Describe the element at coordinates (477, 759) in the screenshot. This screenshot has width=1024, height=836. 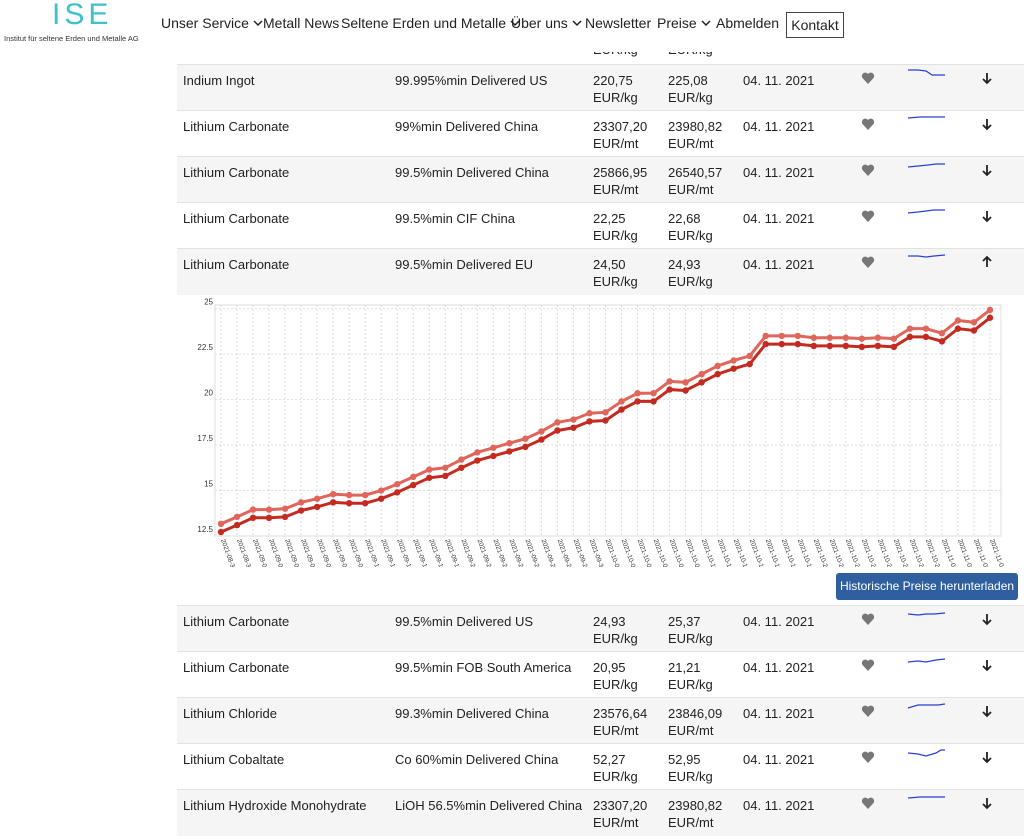
I see `spec: Co 60%min Delivered China` at that location.